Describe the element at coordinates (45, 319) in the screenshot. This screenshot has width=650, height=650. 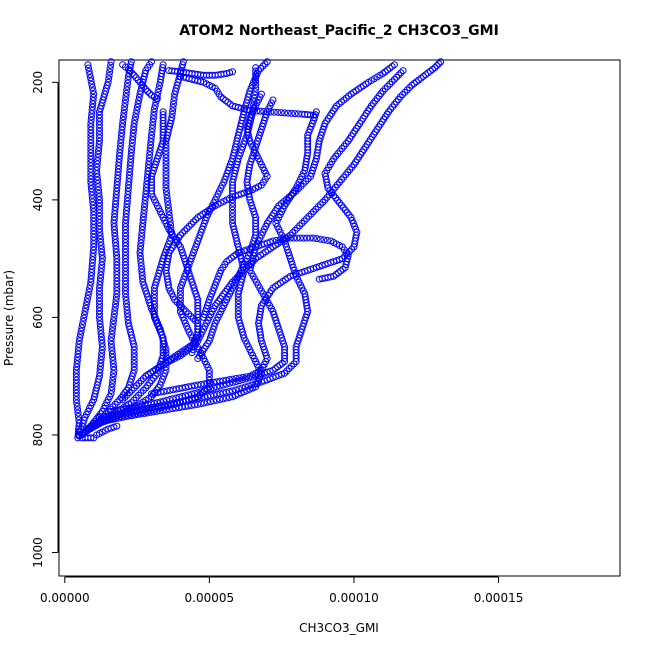
I see `y-axis: 200 400 600 800 1000` at that location.